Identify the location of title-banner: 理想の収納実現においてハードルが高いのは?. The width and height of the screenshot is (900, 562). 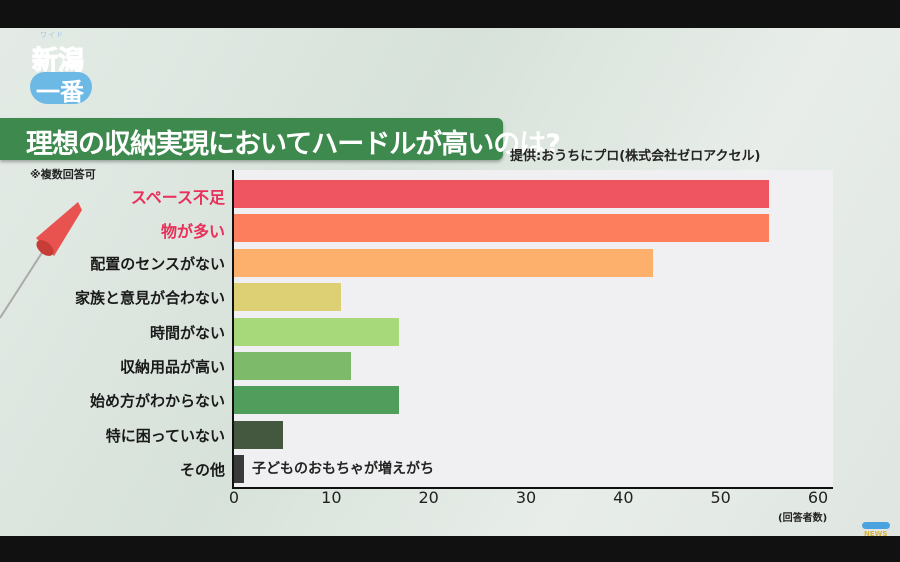
(280, 139).